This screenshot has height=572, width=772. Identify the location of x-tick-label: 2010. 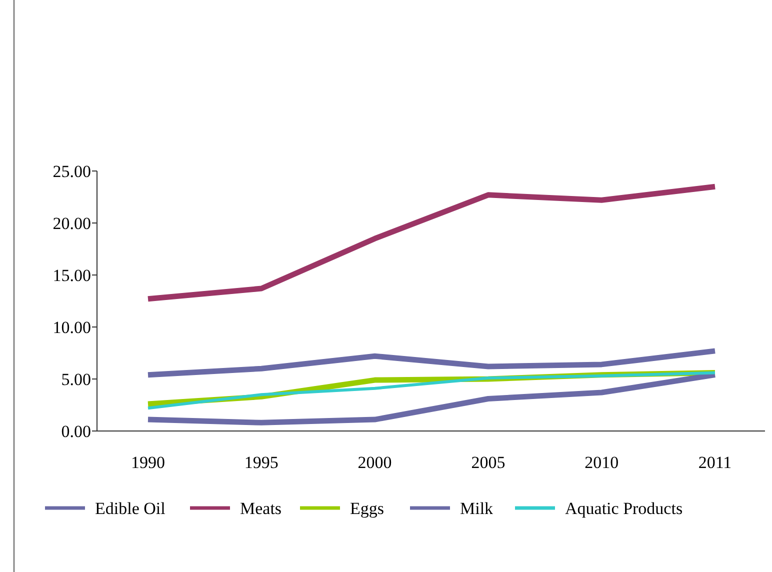
(601, 462).